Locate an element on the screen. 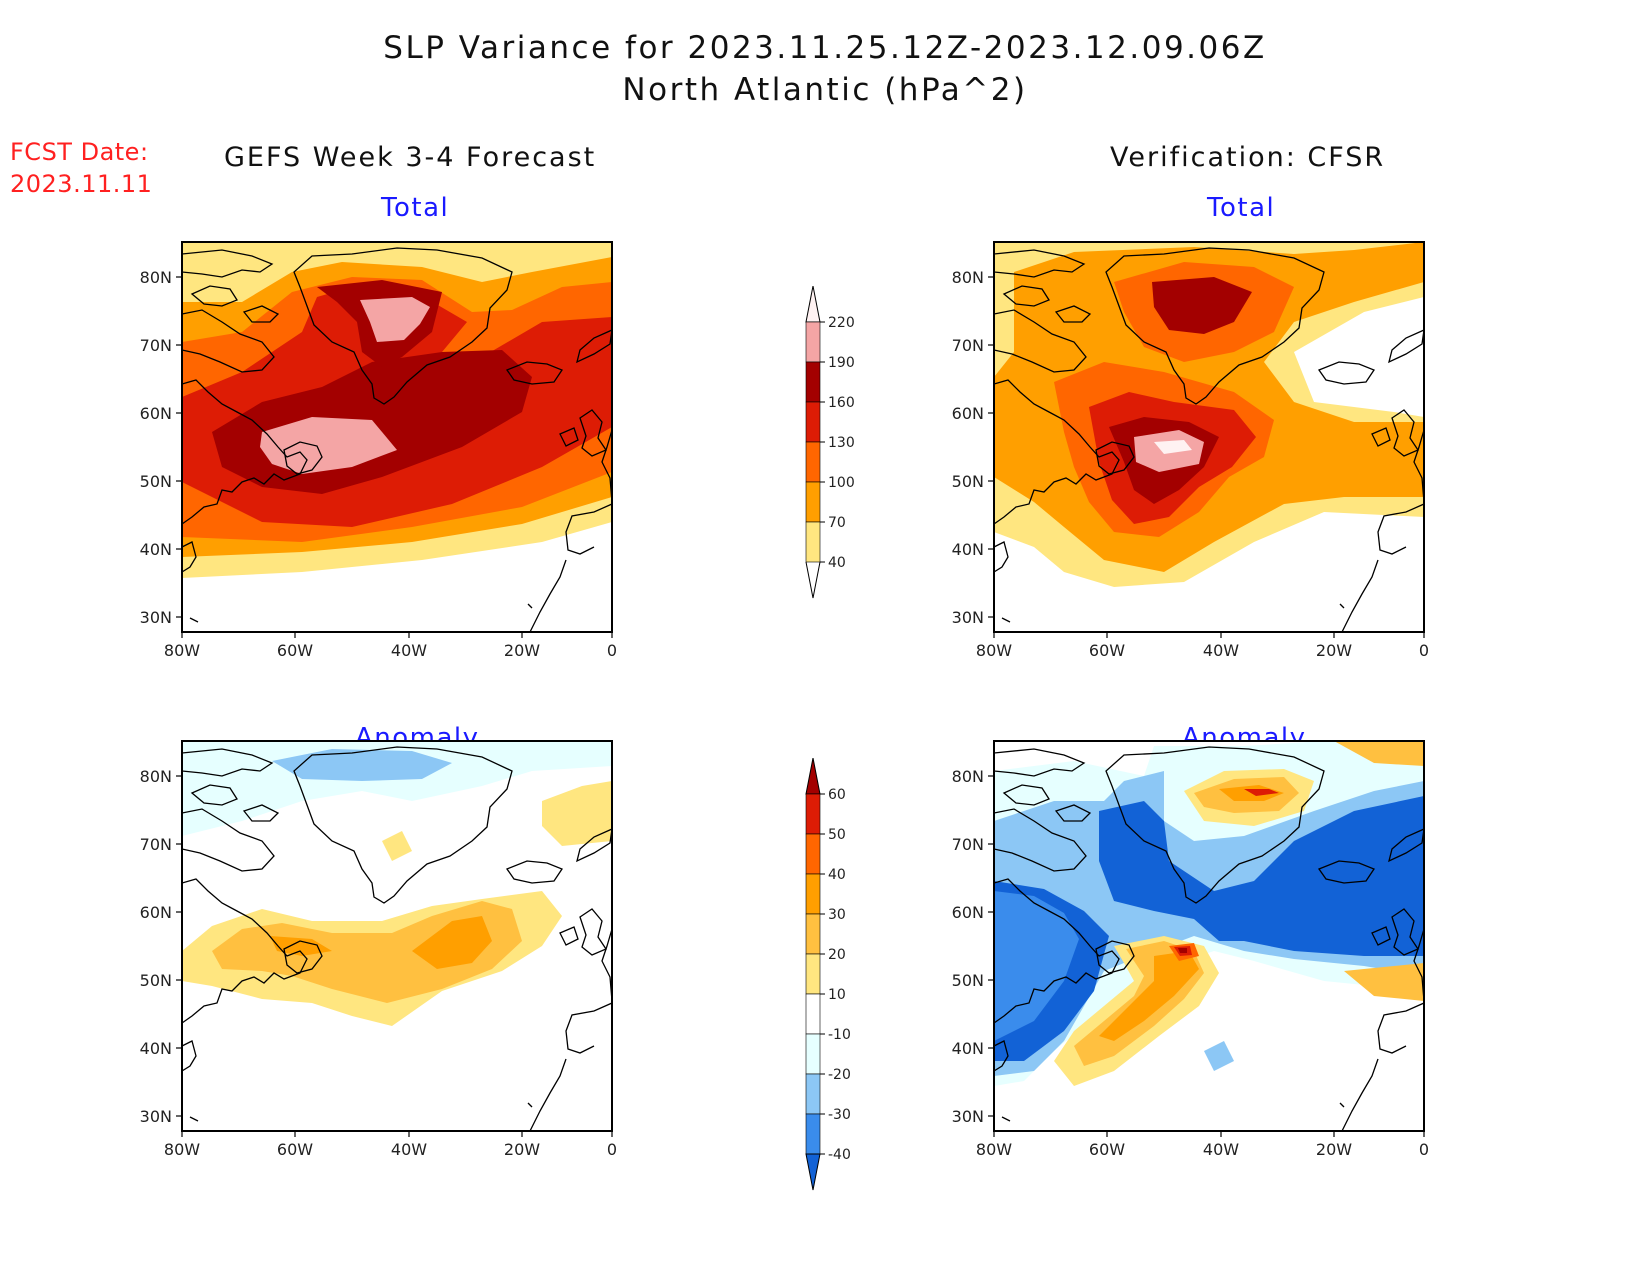  colorbar-total-label: 130 is located at coordinates (841, 443).